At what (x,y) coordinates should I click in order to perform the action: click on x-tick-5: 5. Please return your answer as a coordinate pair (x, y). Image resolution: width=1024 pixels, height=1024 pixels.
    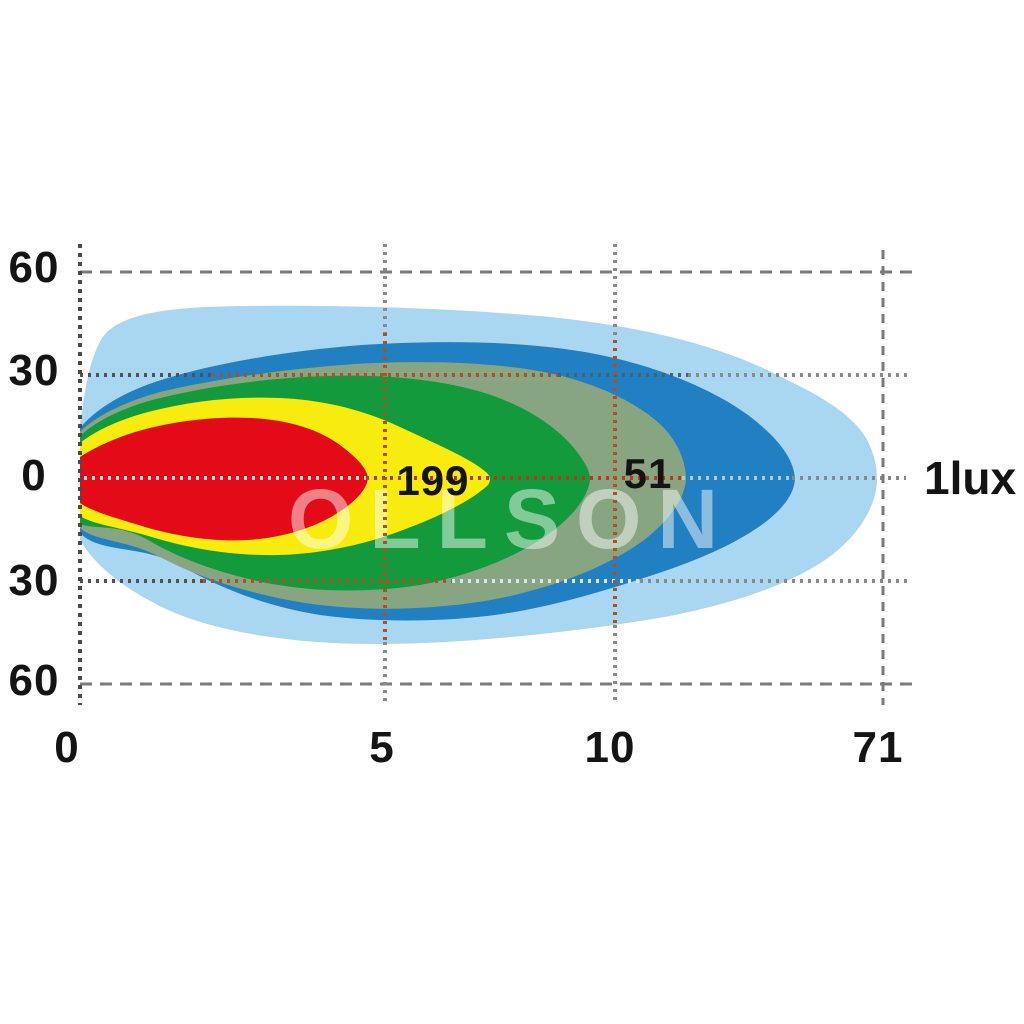
    Looking at the image, I should click on (382, 747).